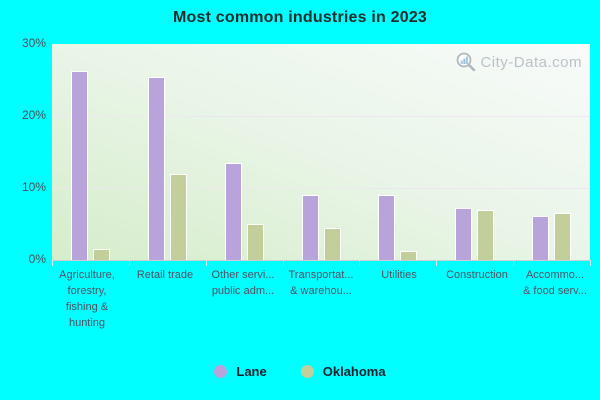 Image resolution: width=600 pixels, height=400 pixels. What do you see at coordinates (399, 275) in the screenshot?
I see `x-axis-label: Utilities` at bounding box center [399, 275].